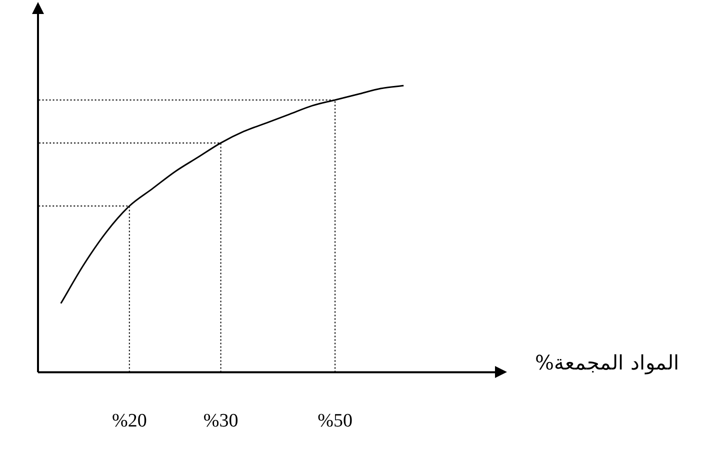 This screenshot has height=475, width=718. What do you see at coordinates (220, 421) in the screenshot?
I see `x-tick-label: %30` at bounding box center [220, 421].